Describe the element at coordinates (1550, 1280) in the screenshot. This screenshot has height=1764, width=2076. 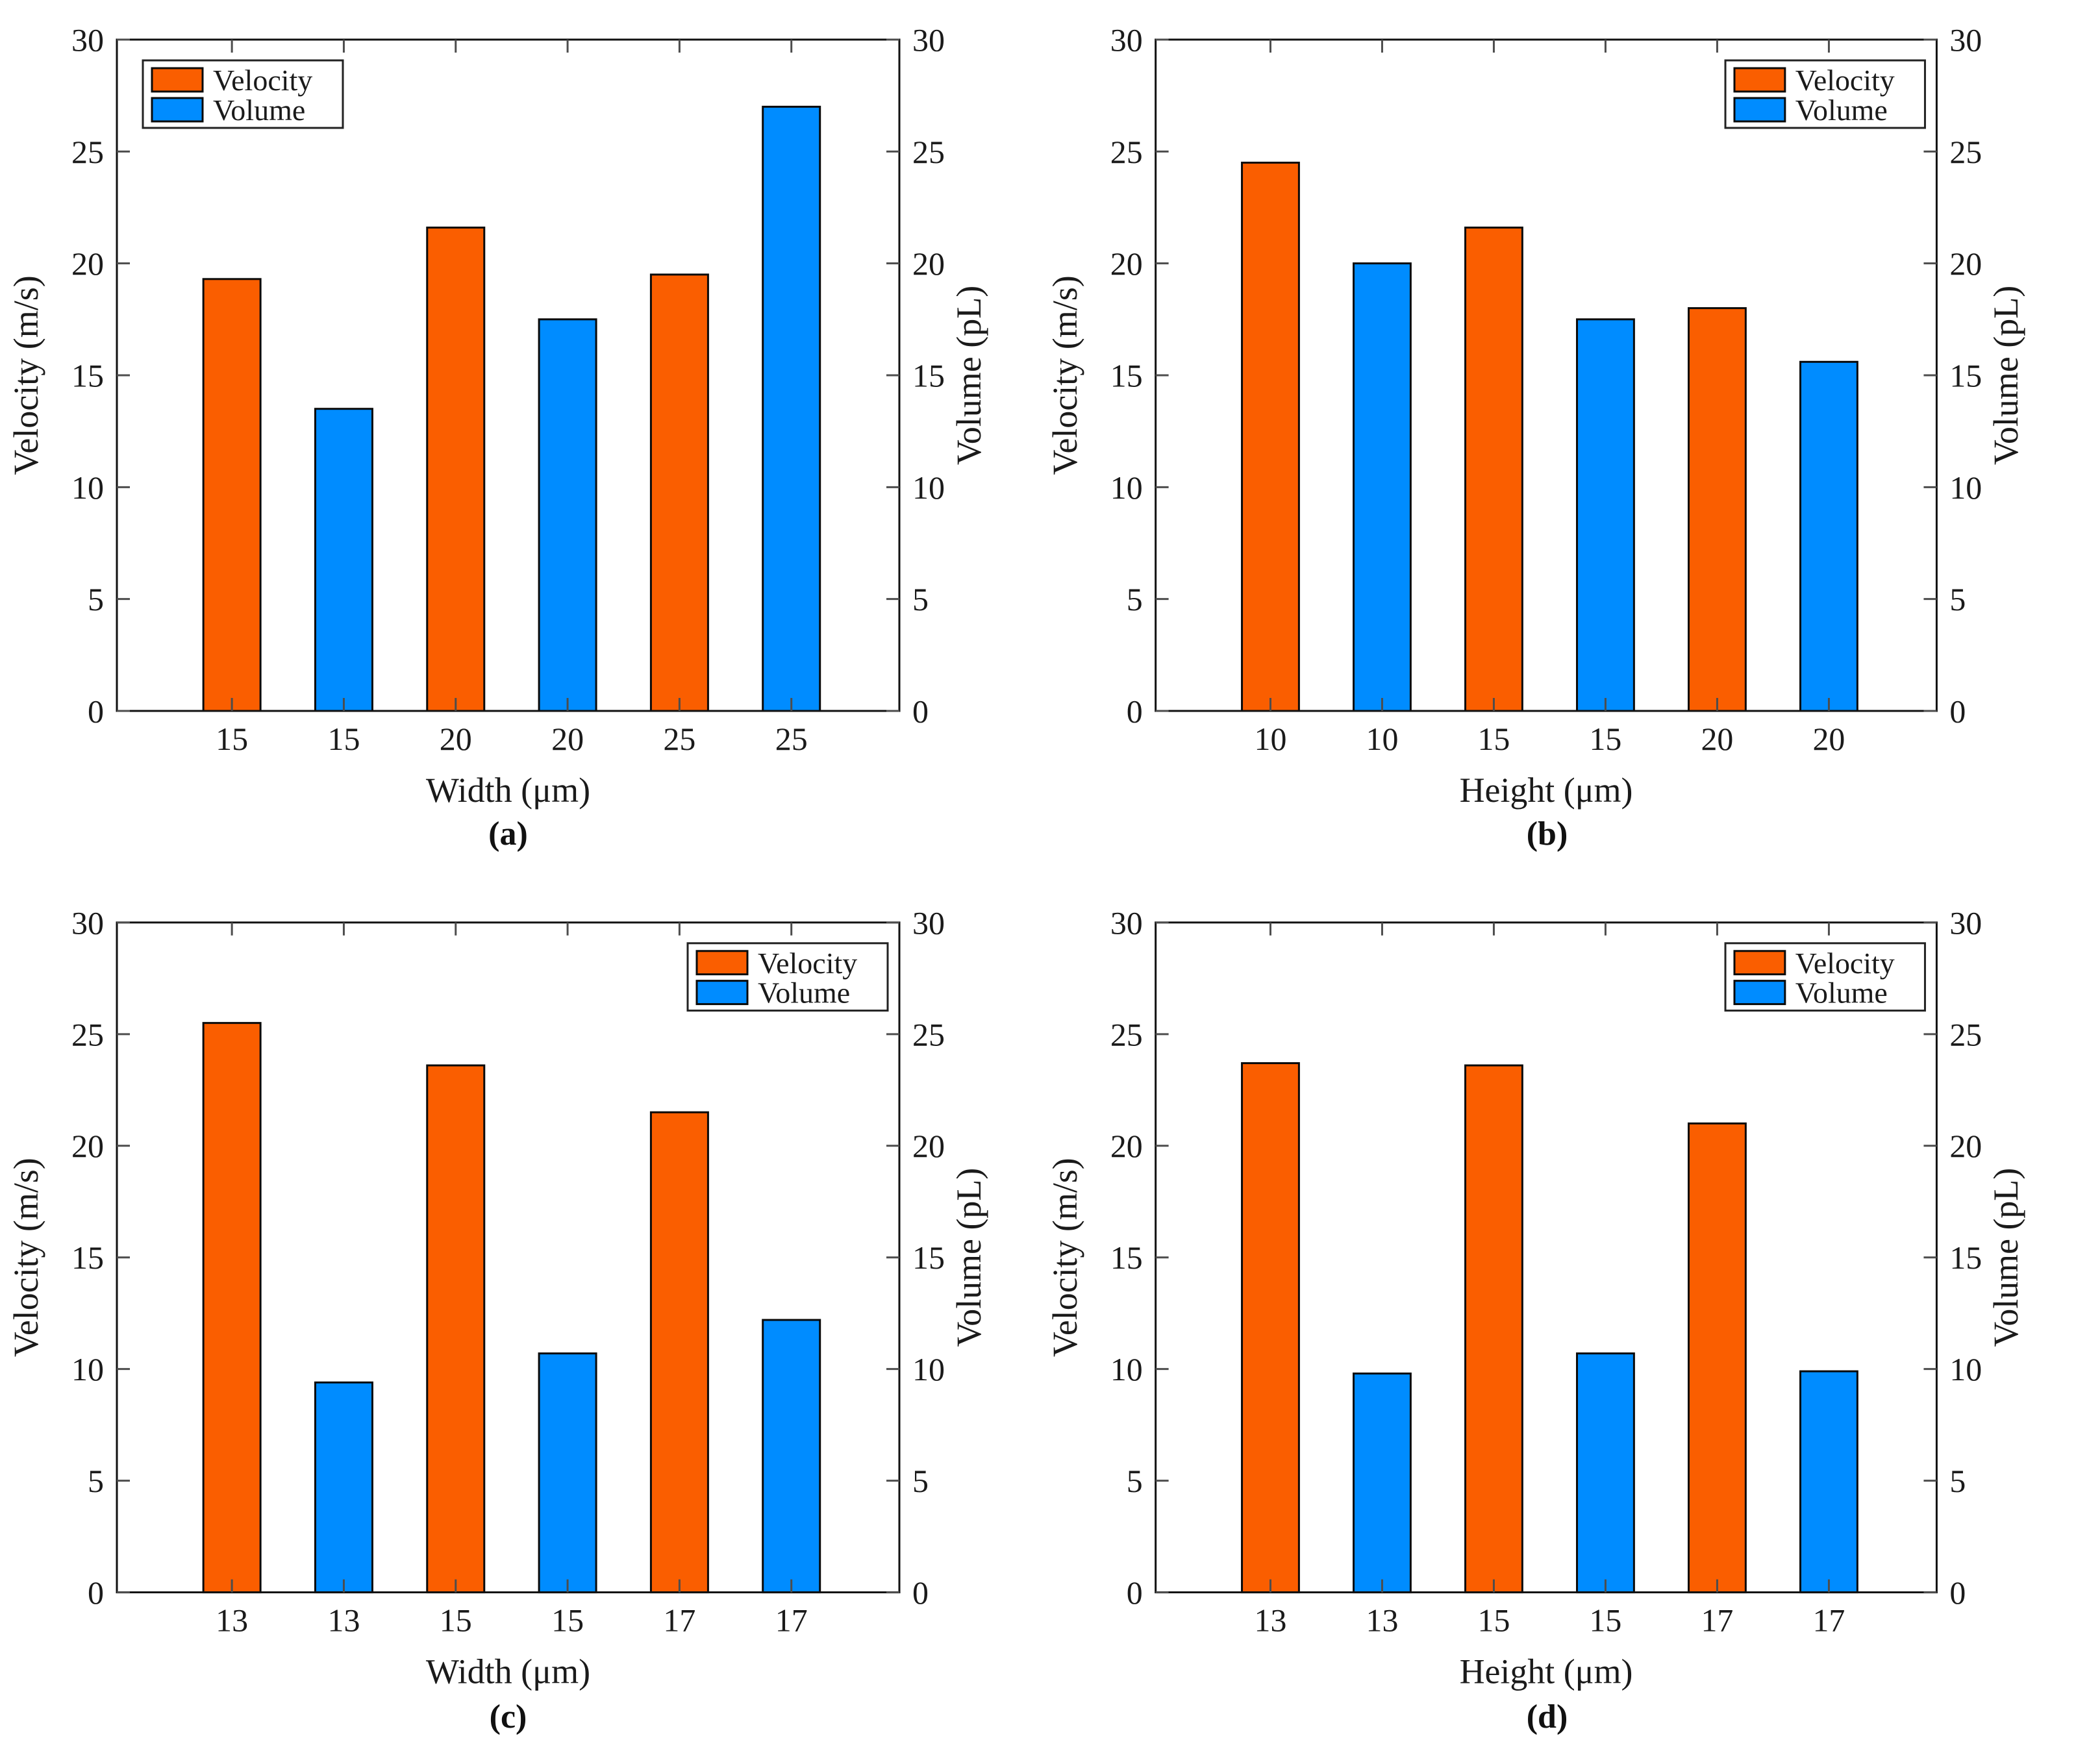
I see `x-ticks: 13 13 15 15 17 17` at that location.